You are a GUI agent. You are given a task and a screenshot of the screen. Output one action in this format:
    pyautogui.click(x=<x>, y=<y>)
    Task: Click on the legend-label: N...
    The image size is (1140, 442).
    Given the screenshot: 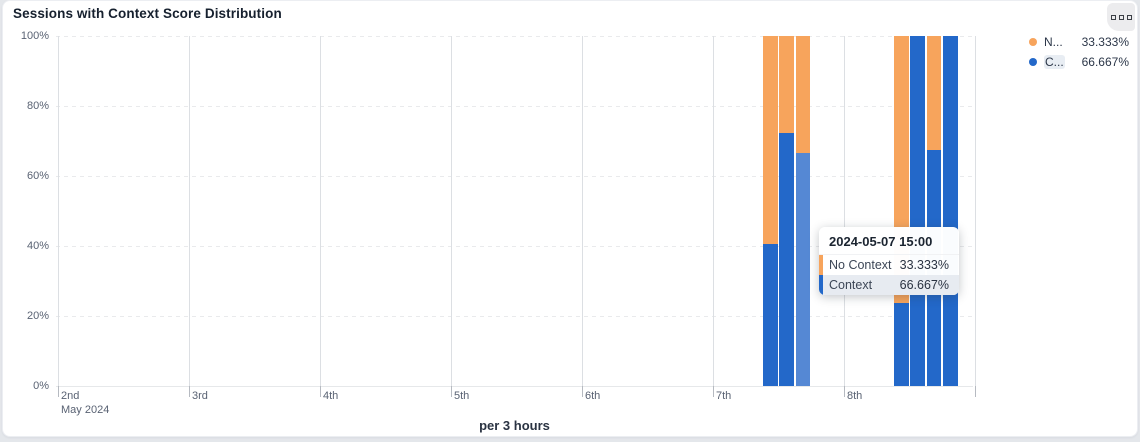 What is the action you would take?
    pyautogui.click(x=1053, y=42)
    